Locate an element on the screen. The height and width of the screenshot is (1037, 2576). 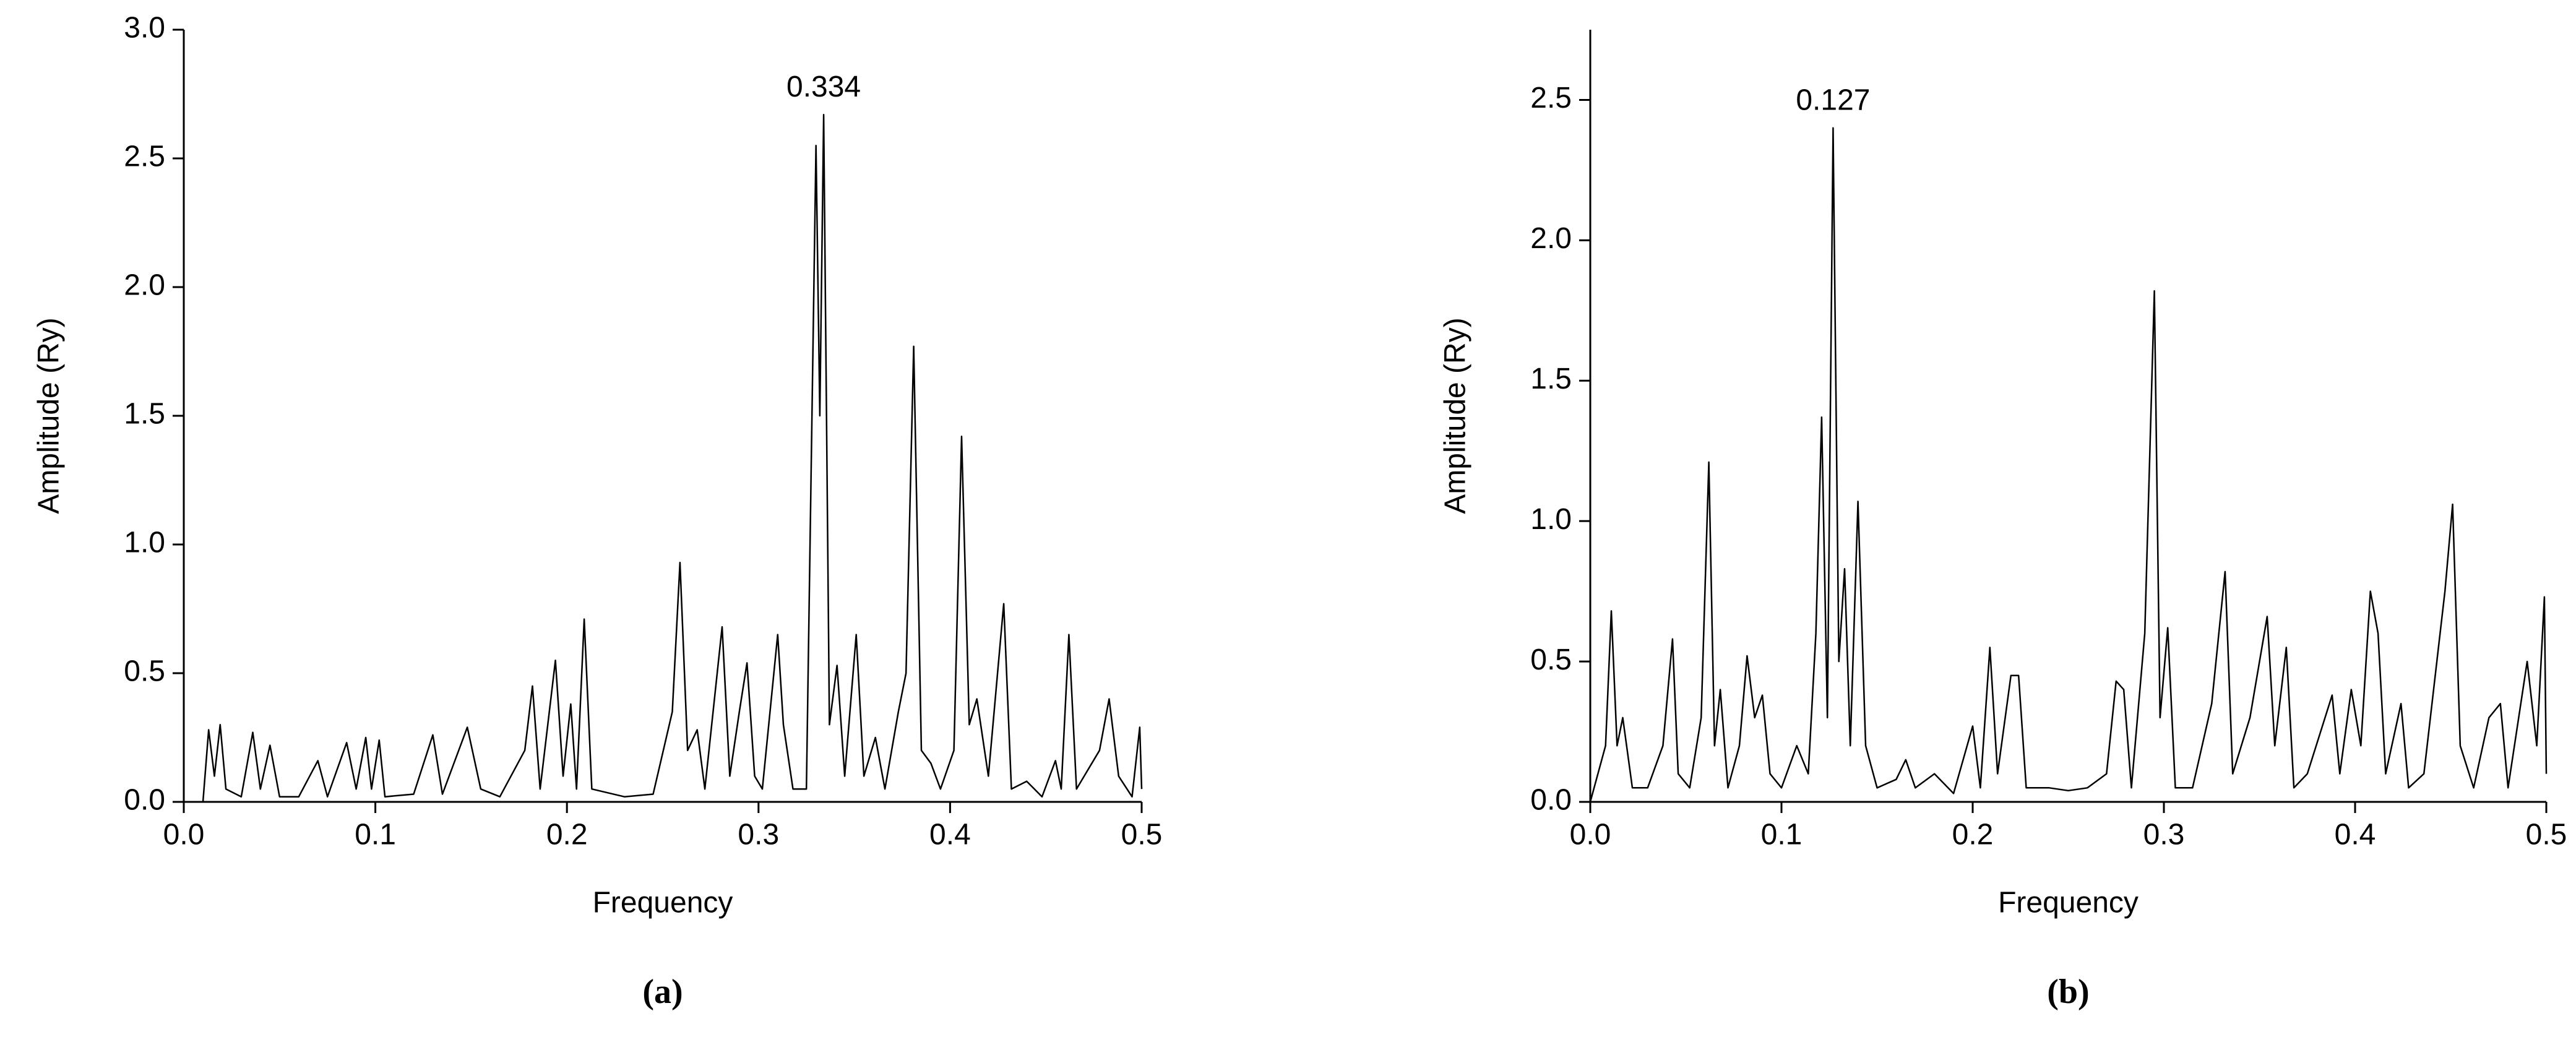
peak-annotation: 0.127 is located at coordinates (1833, 101).